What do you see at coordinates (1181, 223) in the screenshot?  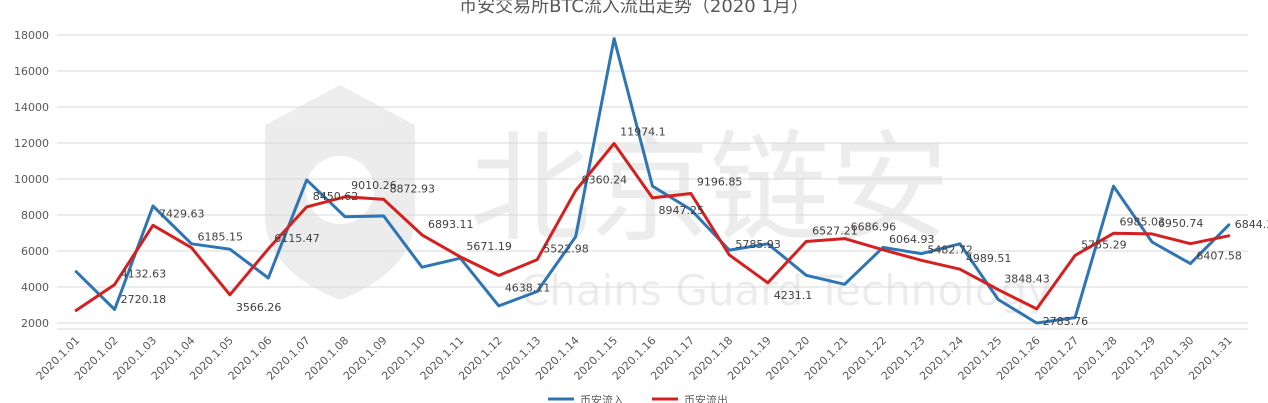 I see `data-label: 6950.74` at bounding box center [1181, 223].